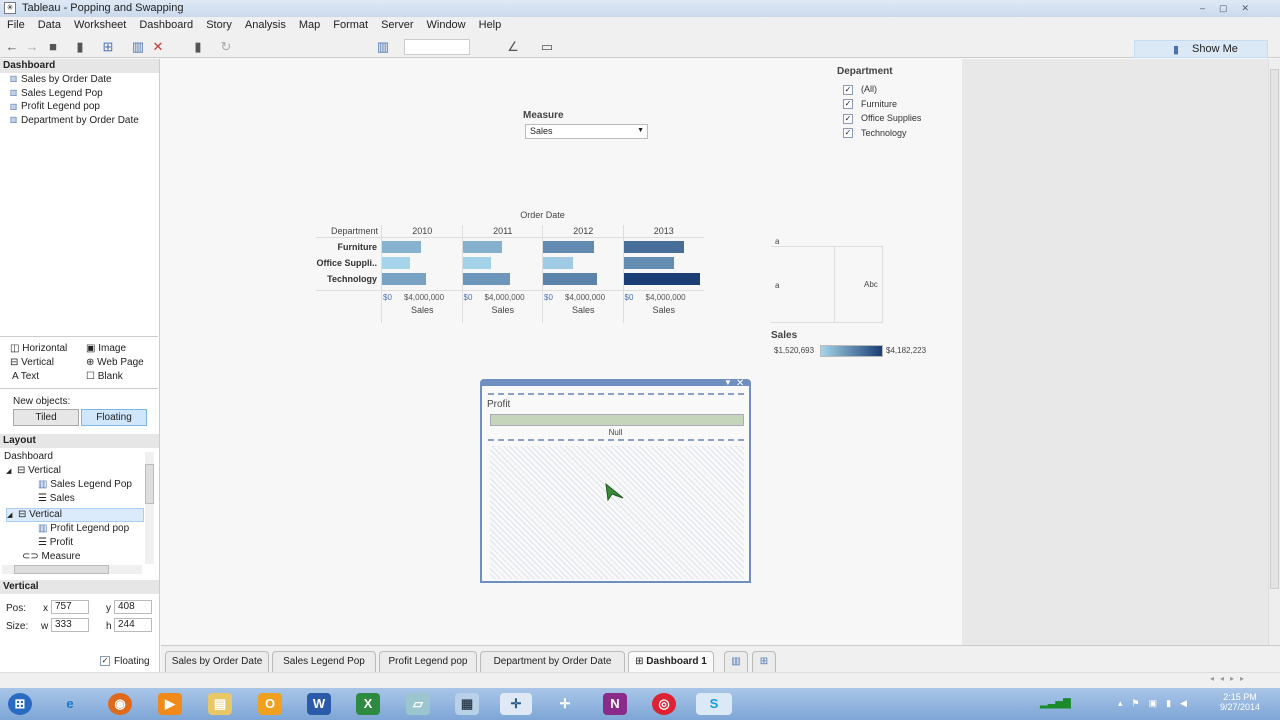 The image size is (1280, 720). Describe the element at coordinates (728, 382) in the screenshot. I see `chevron-down-icon: ▼` at that location.